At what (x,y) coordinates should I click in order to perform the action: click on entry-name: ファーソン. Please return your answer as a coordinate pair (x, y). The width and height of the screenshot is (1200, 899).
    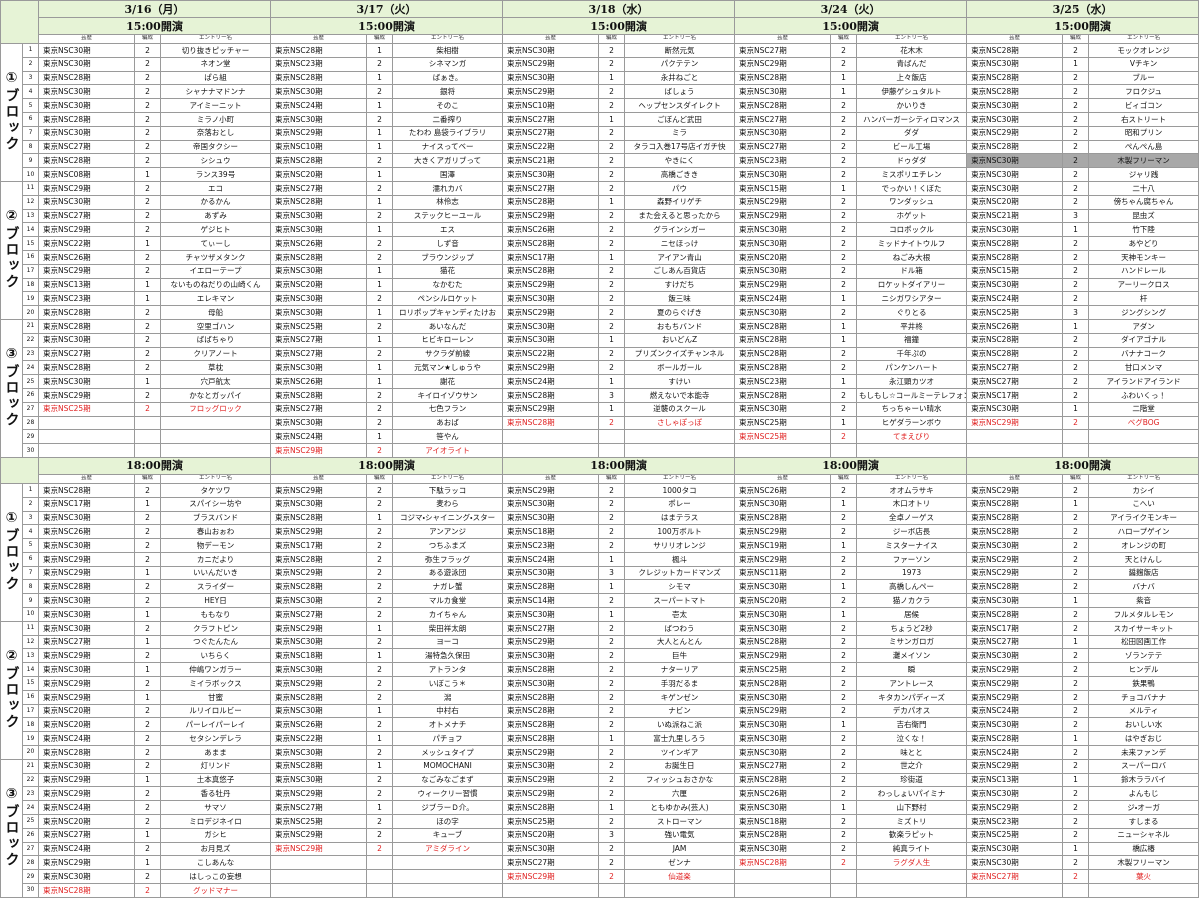
    Looking at the image, I should click on (912, 559).